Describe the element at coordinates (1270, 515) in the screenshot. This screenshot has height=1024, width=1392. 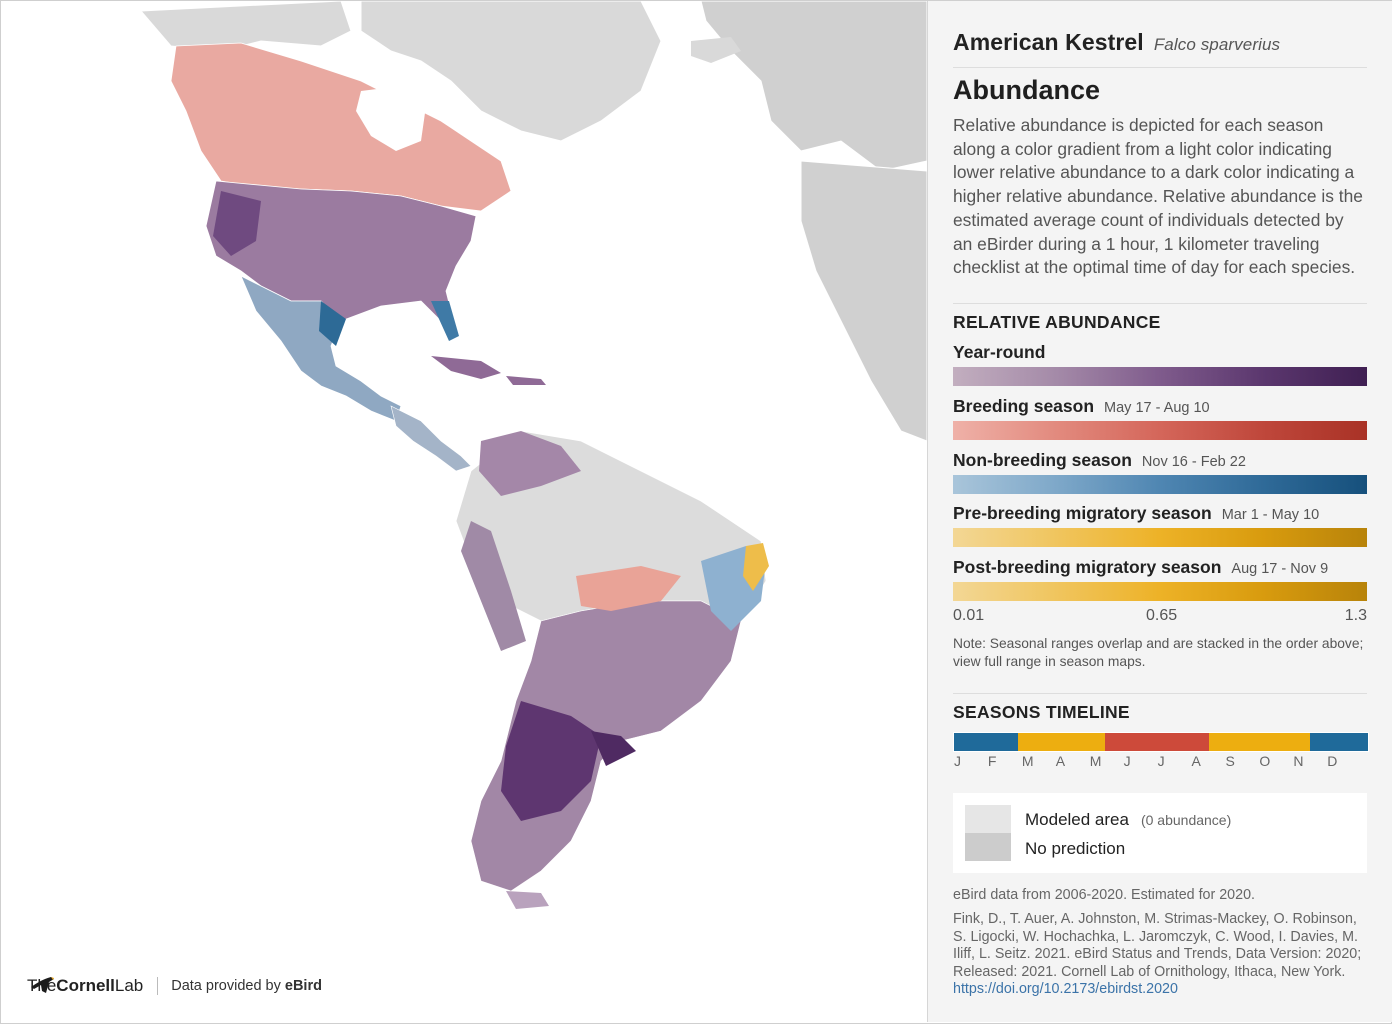
I see `season-dates: Mar 1 - May 10` at that location.